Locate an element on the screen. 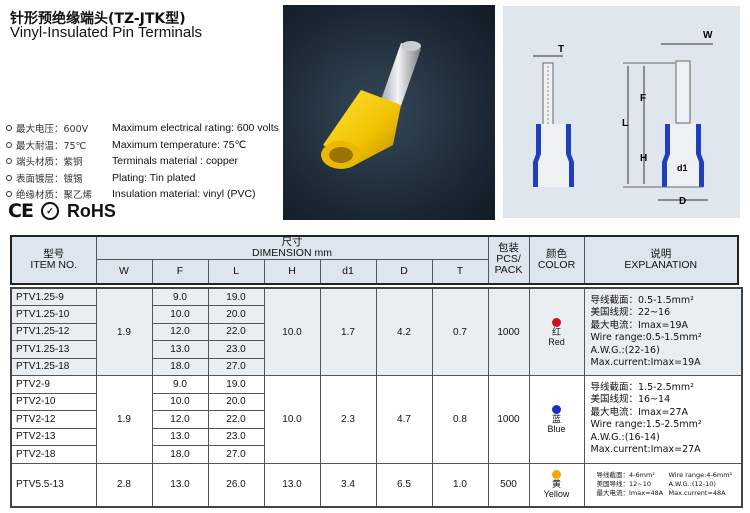  cell-T: 0.8 is located at coordinates (460, 419).